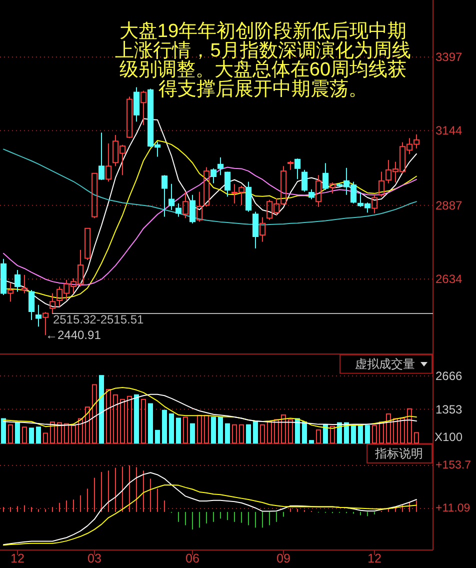  I want to click on y-tick-label: 3397, so click(449, 57).